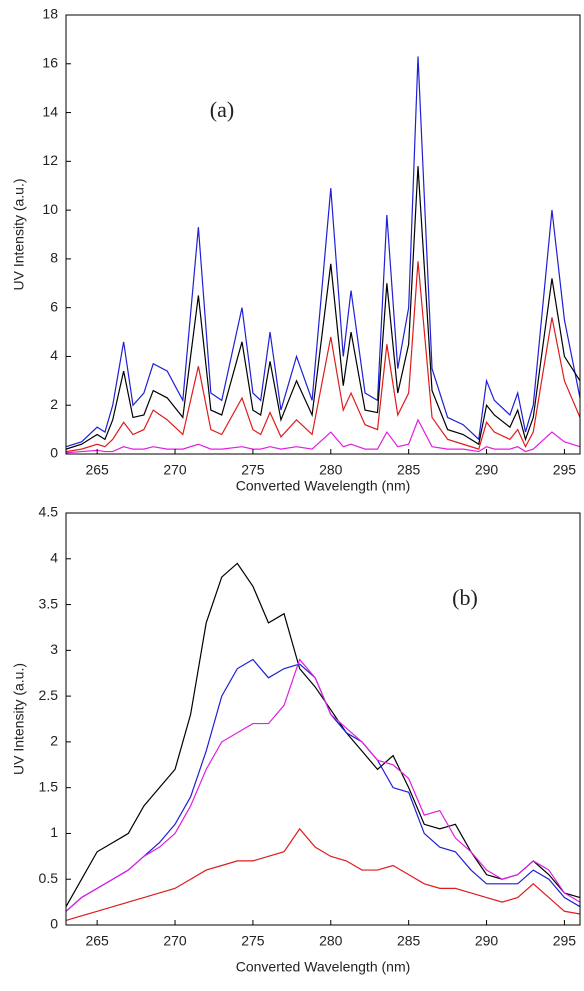  I want to click on y-tick-label: 3, so click(54, 649).